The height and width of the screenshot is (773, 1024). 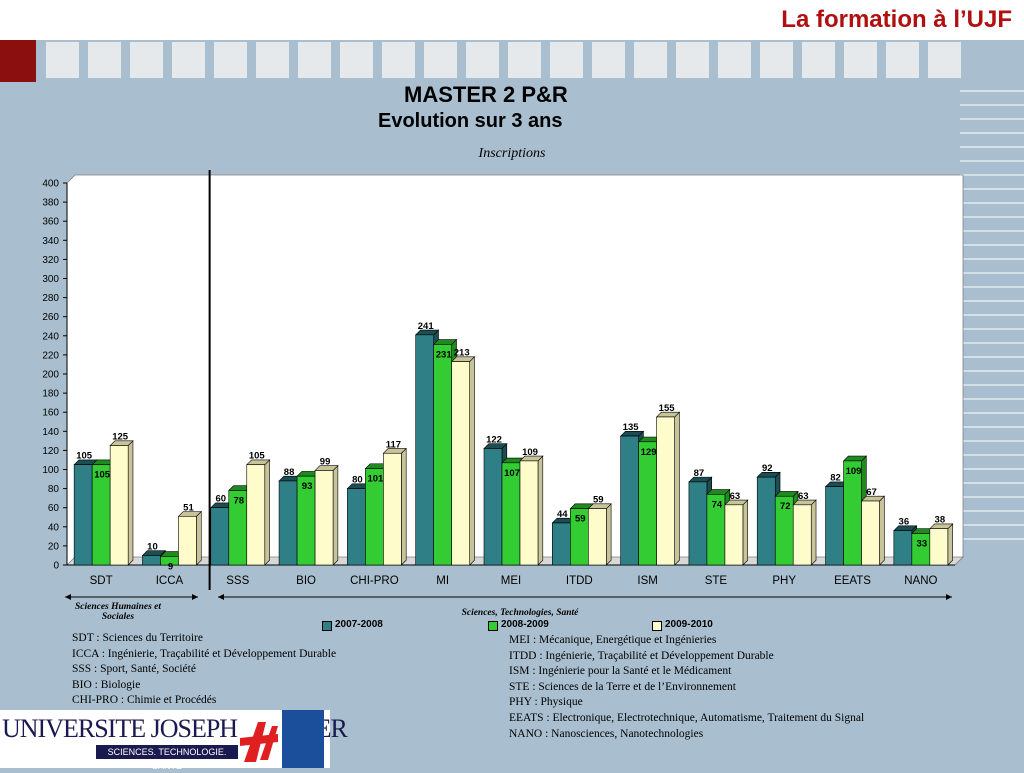 I want to click on y-tick-label: 380, so click(x=50, y=203).